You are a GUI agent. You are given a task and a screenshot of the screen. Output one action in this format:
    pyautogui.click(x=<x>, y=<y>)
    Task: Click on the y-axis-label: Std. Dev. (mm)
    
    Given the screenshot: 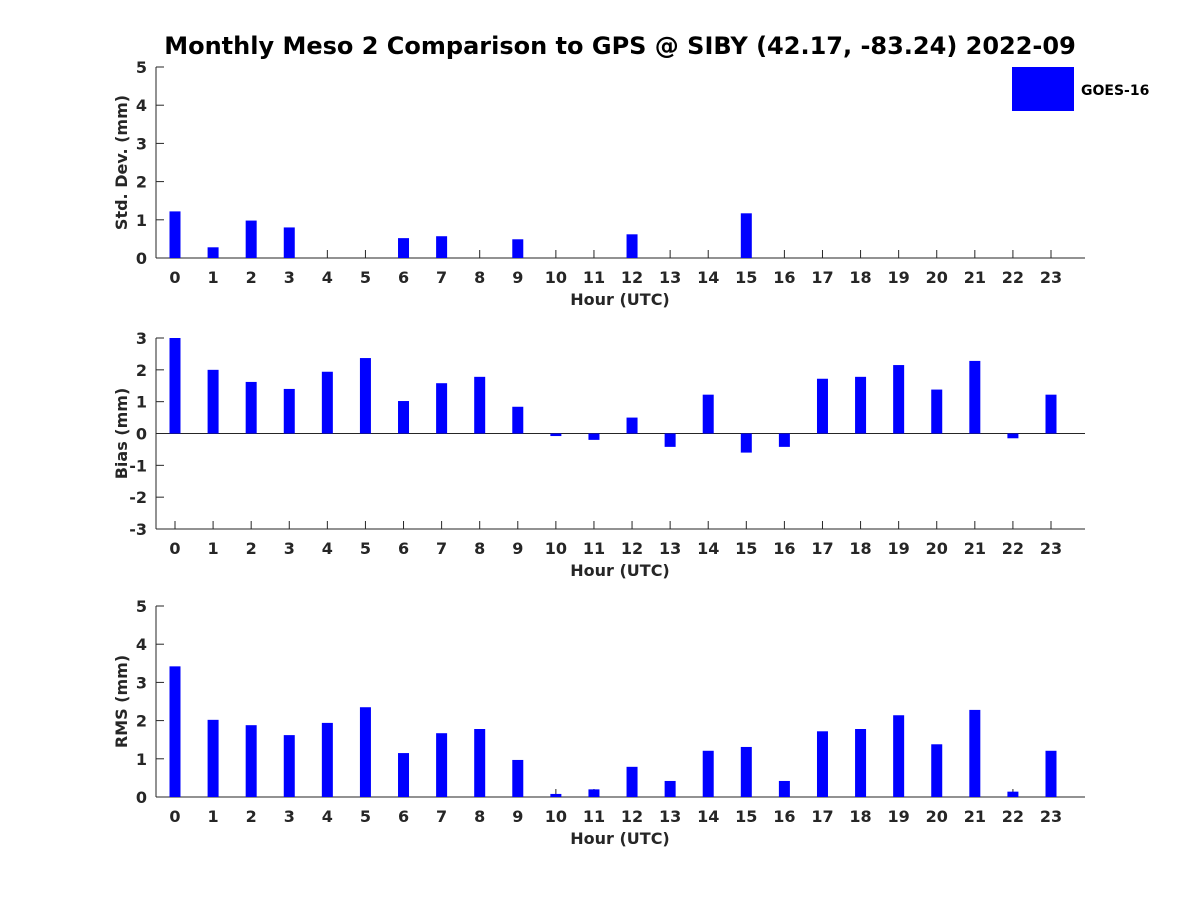 What is the action you would take?
    pyautogui.click(x=121, y=162)
    